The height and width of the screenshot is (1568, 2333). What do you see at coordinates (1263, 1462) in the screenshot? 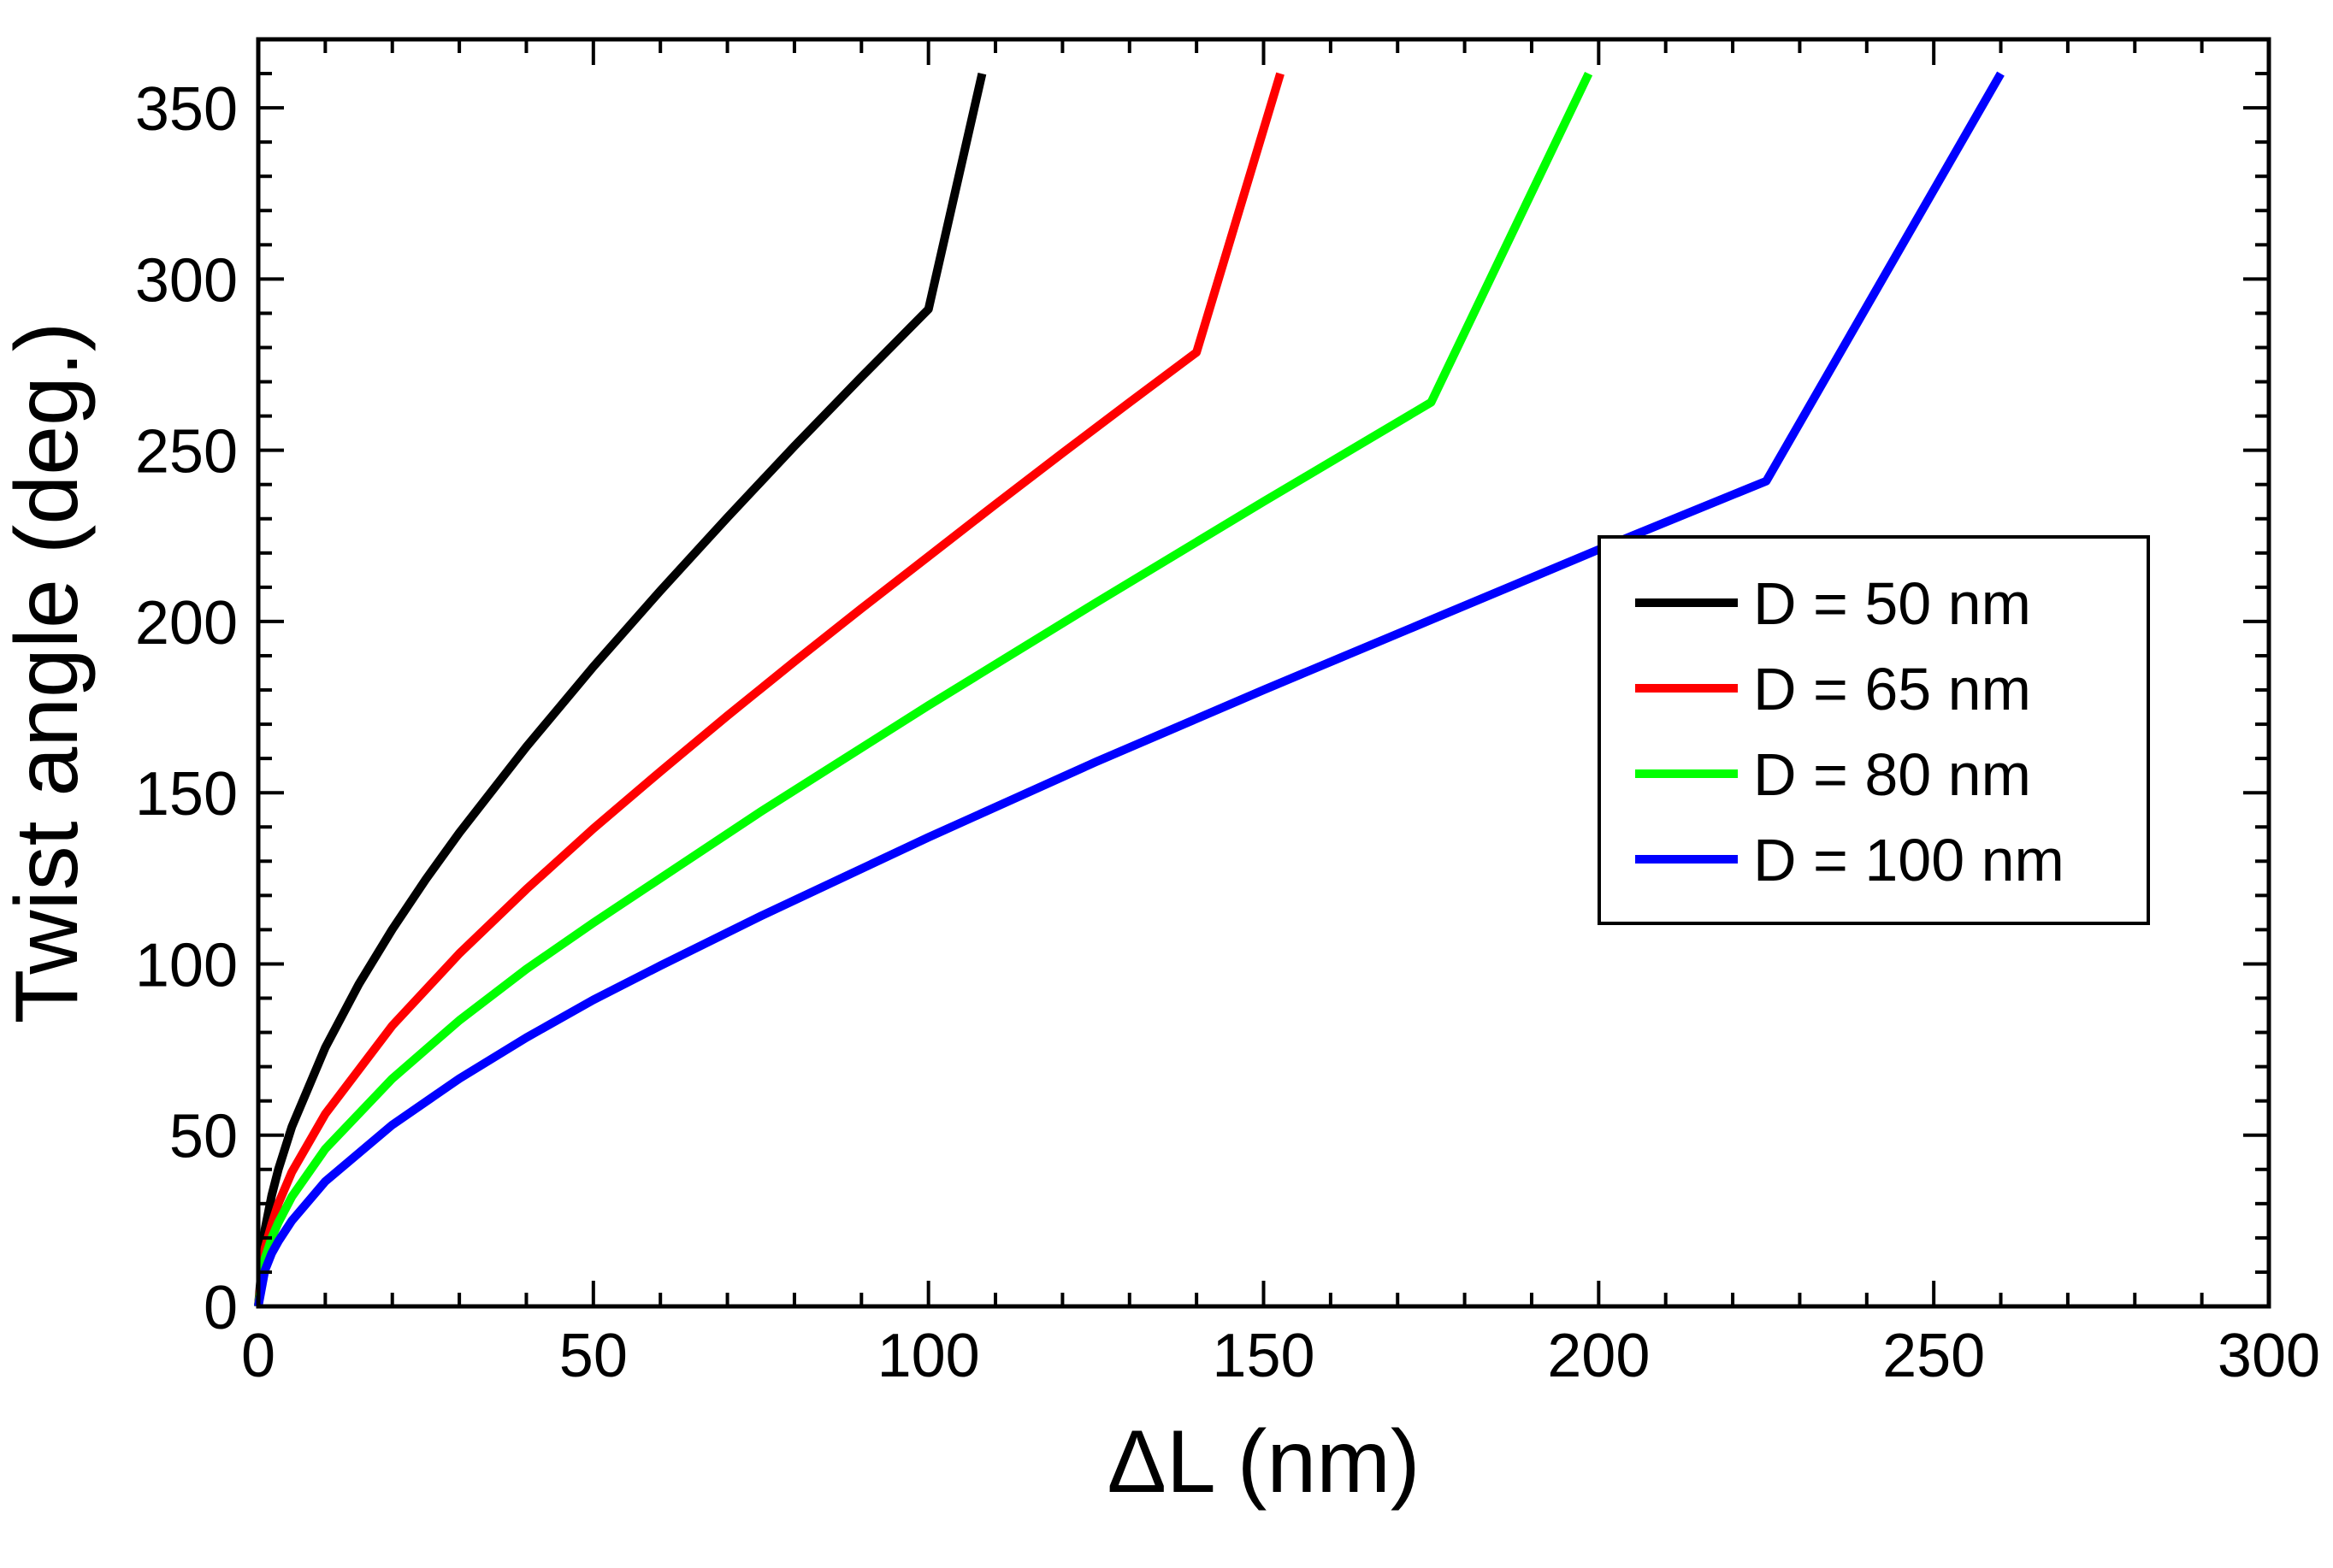
I see `x-axis-title: ΔL (nm)` at bounding box center [1263, 1462].